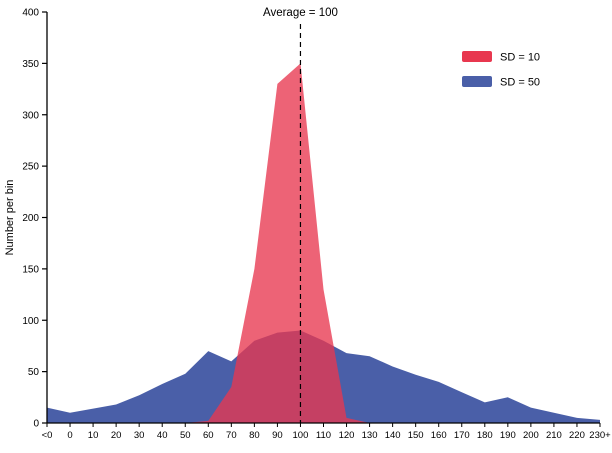 The image size is (612, 453). What do you see at coordinates (10, 218) in the screenshot?
I see `y-axis-label: Number per bin` at bounding box center [10, 218].